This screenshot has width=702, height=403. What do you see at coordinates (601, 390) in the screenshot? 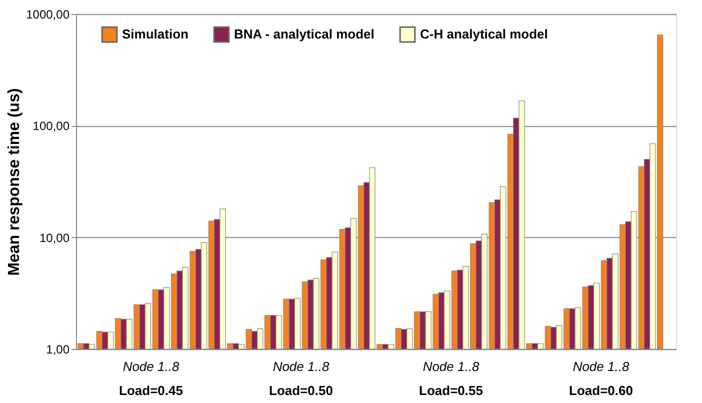
I see `text: Load=0.60` at bounding box center [601, 390].